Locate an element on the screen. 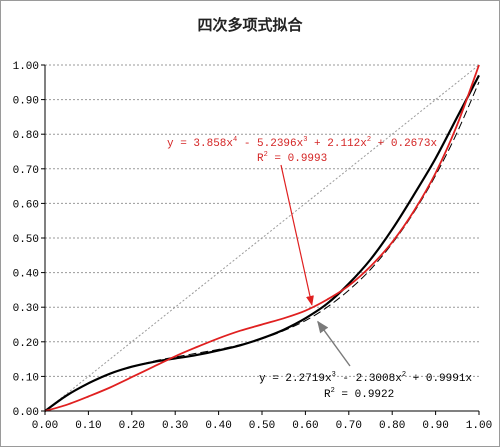 The height and width of the screenshot is (447, 500). y-tick-label: 0.60 is located at coordinates (26, 205).